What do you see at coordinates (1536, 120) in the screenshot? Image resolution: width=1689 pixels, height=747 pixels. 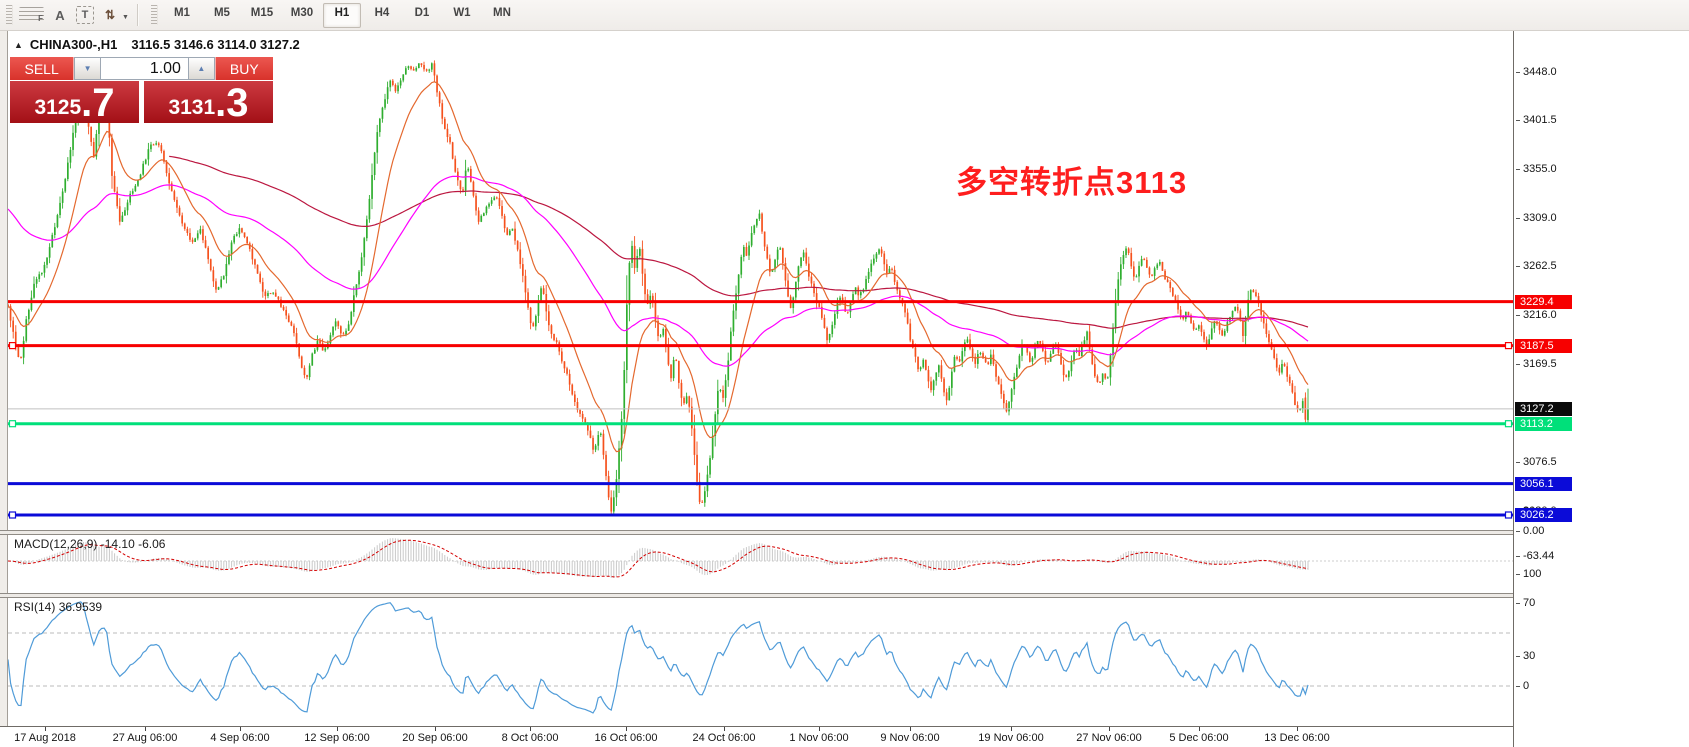 I see `price-tick-label: 3401.5` at bounding box center [1536, 120].